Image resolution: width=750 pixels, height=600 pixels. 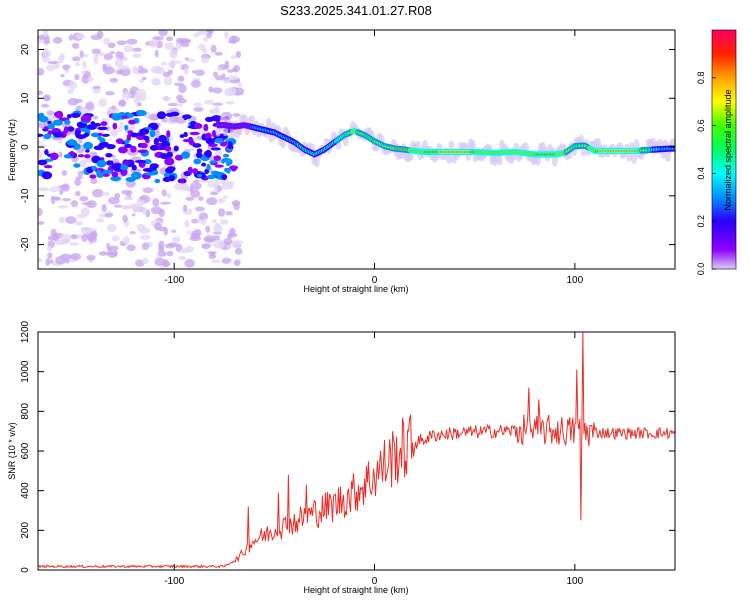 I want to click on colorbar-gradient, so click(x=724, y=149).